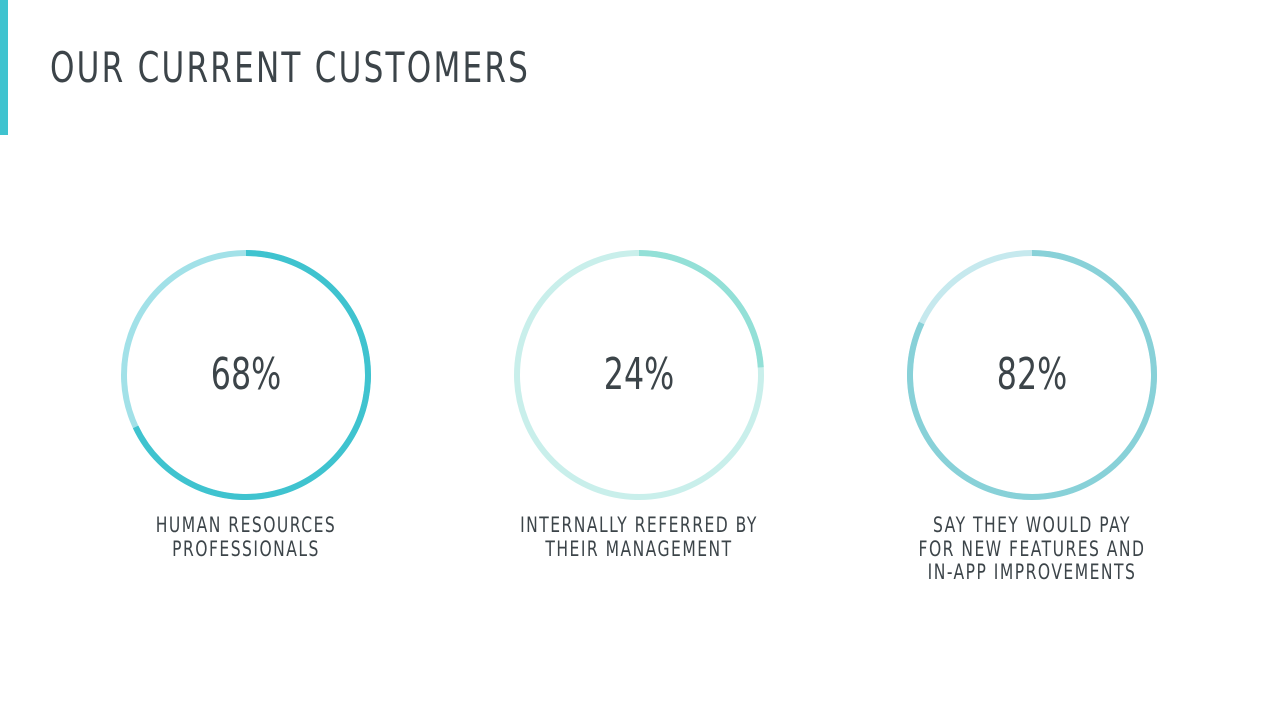 Image resolution: width=1280 pixels, height=720 pixels. I want to click on stat-caption: INTERNALLY REFERRED BY THEIR MANAGEMENT, so click(639, 537).